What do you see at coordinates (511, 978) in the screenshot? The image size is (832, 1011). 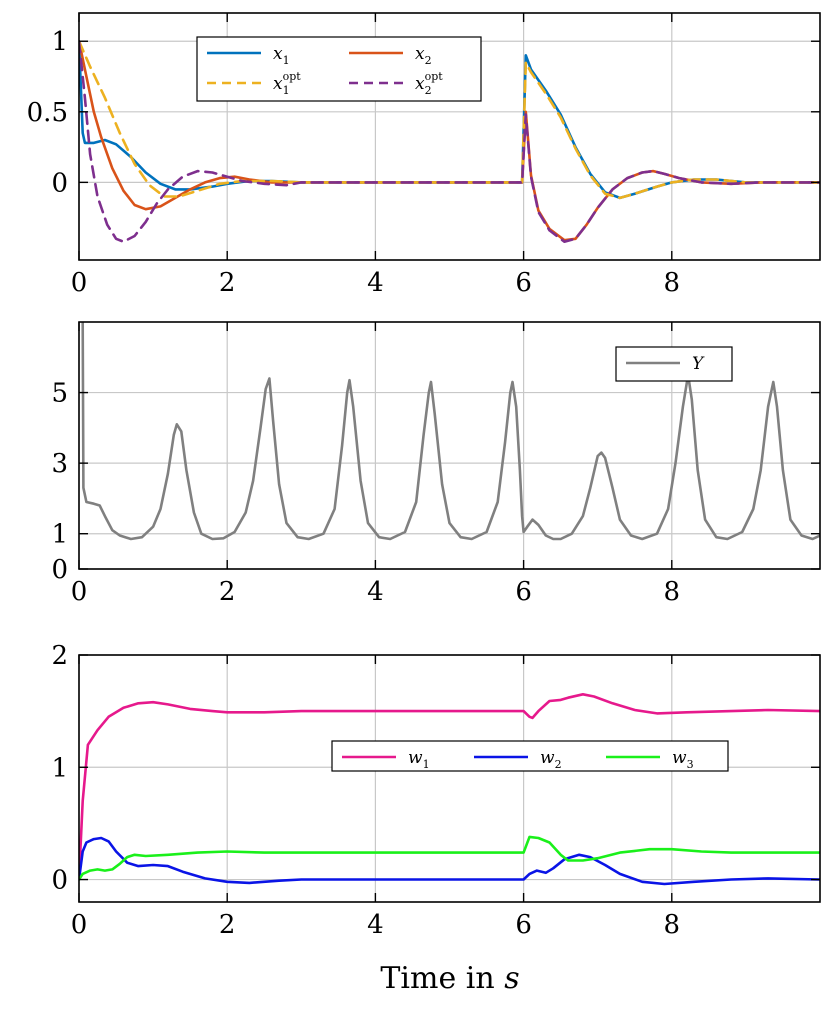 I see `x-axis-label-variable: s` at bounding box center [511, 978].